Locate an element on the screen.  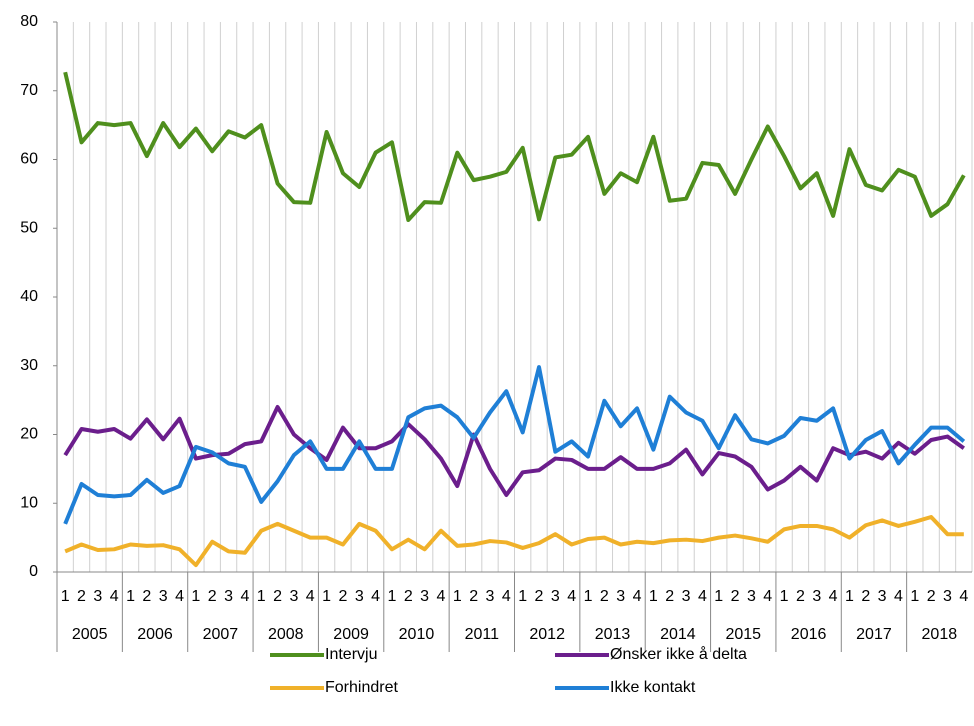
y-tick-label: 20 is located at coordinates (29, 434).